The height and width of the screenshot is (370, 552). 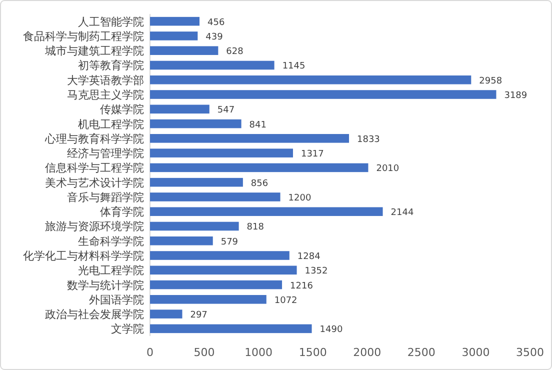 What do you see at coordinates (368, 139) in the screenshot?
I see `data-label: 1833` at bounding box center [368, 139].